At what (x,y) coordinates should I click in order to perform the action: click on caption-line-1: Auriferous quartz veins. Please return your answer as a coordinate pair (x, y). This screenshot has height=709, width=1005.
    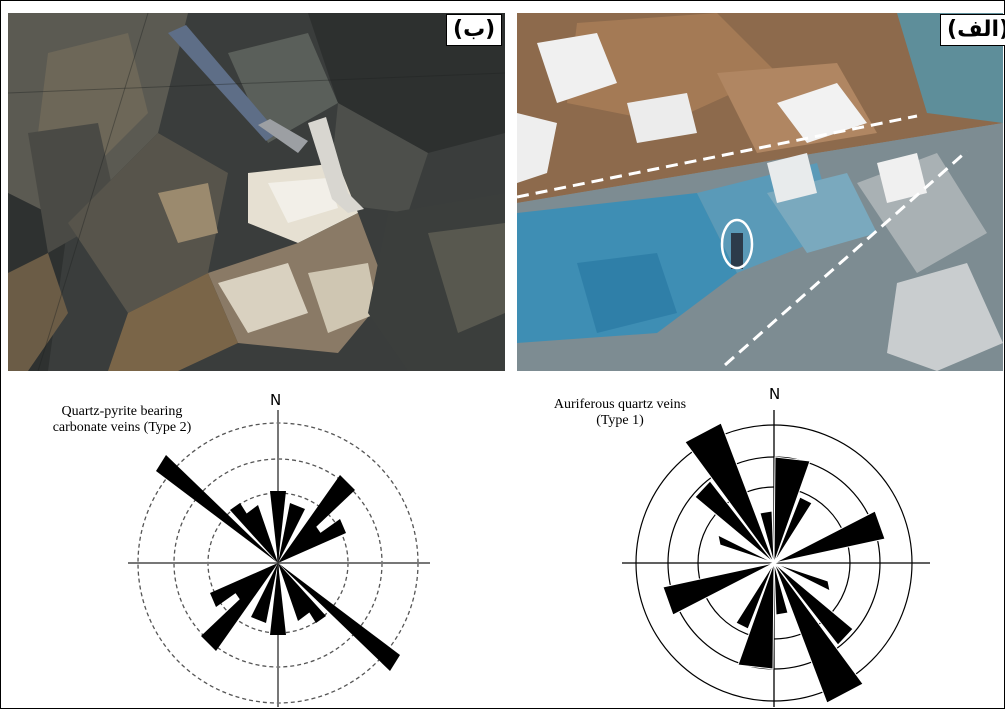
    Looking at the image, I should click on (620, 404).